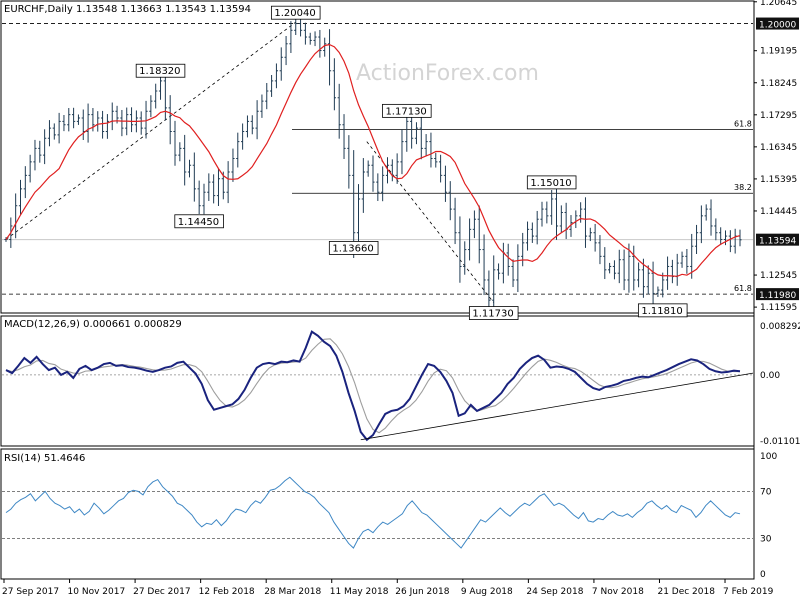 The image size is (800, 600). What do you see at coordinates (778, 116) in the screenshot?
I see `price-axis-label: 1.17295` at bounding box center [778, 116].